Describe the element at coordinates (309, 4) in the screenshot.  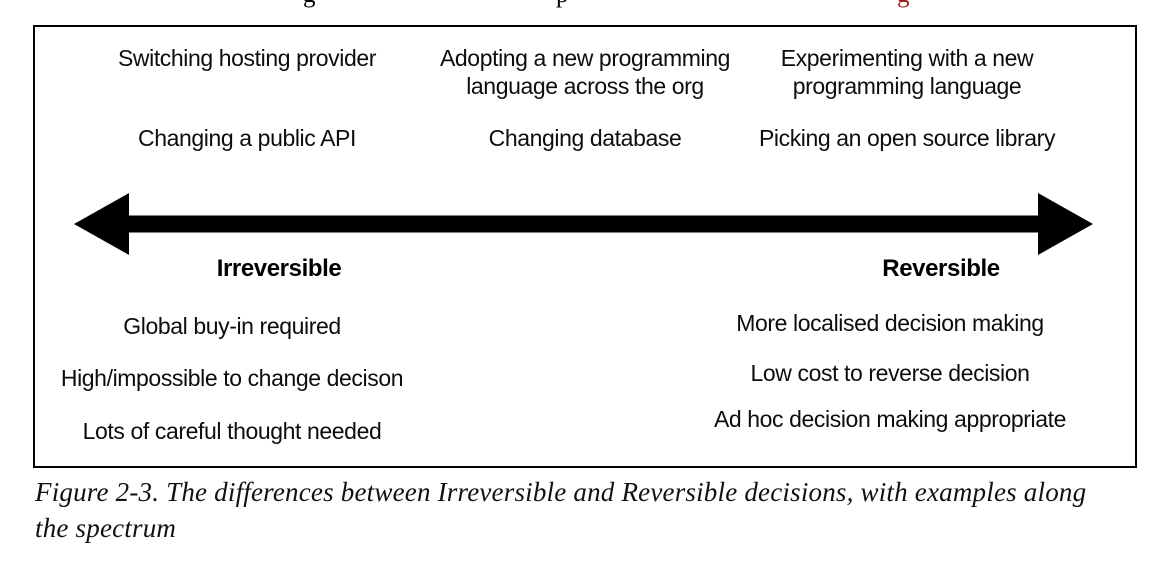
I see `text-fragment-descender: g` at that location.